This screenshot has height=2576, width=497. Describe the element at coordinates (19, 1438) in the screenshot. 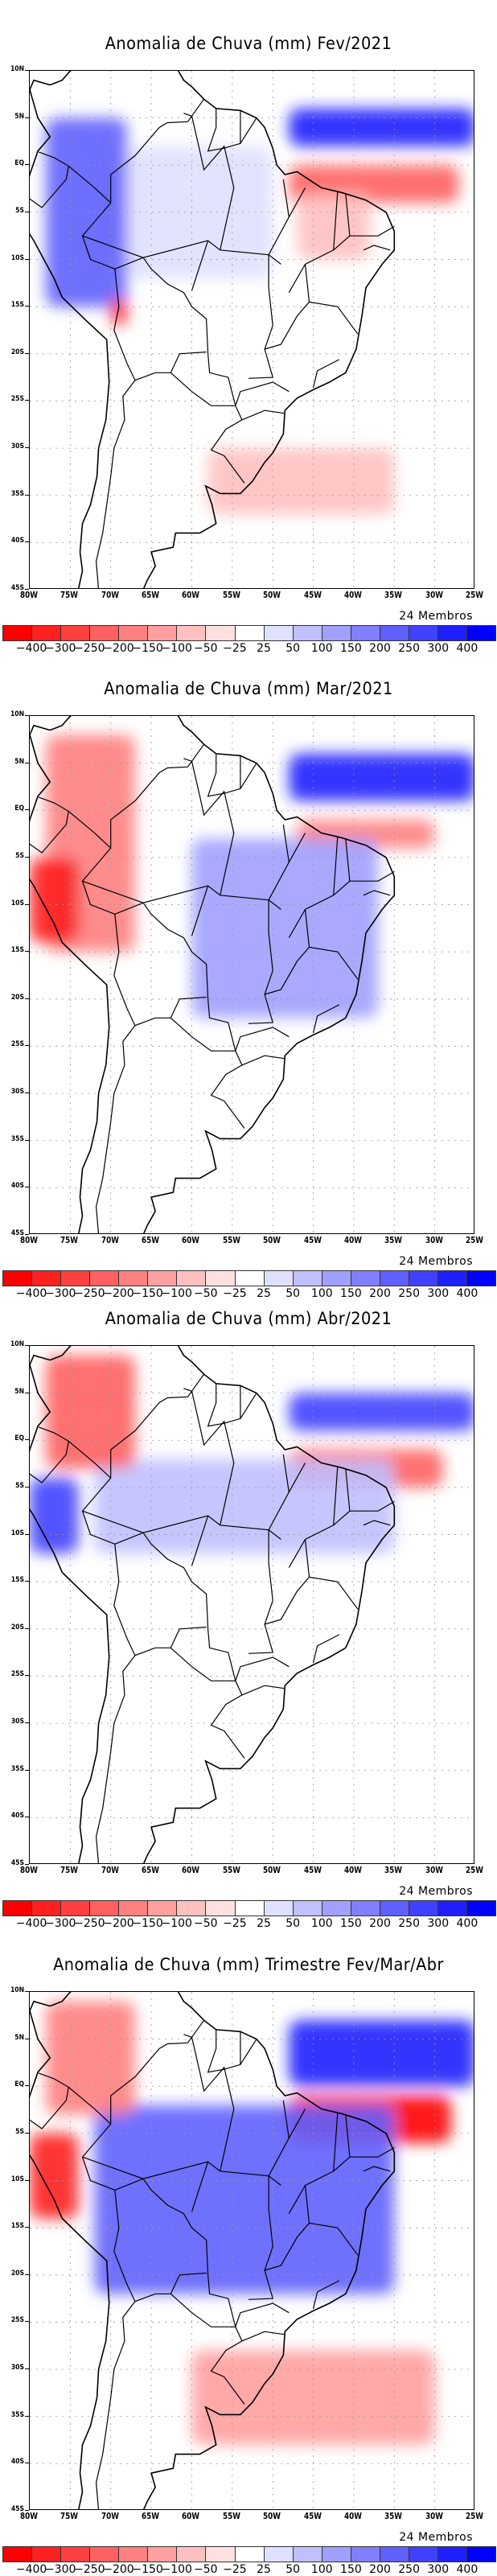

I see `latitude-label: EQ` at that location.